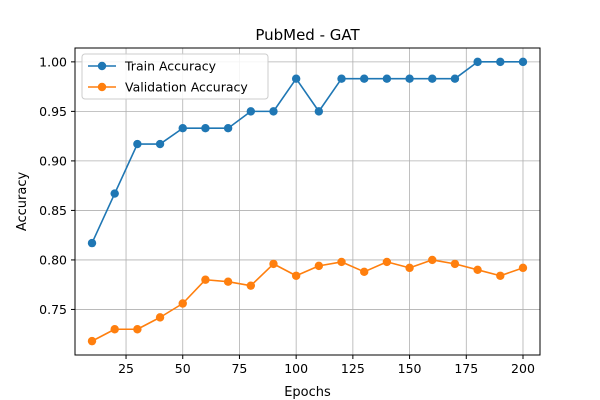 The width and height of the screenshot is (600, 400). I want to click on y-tick-label: 0.75, so click(53, 309).